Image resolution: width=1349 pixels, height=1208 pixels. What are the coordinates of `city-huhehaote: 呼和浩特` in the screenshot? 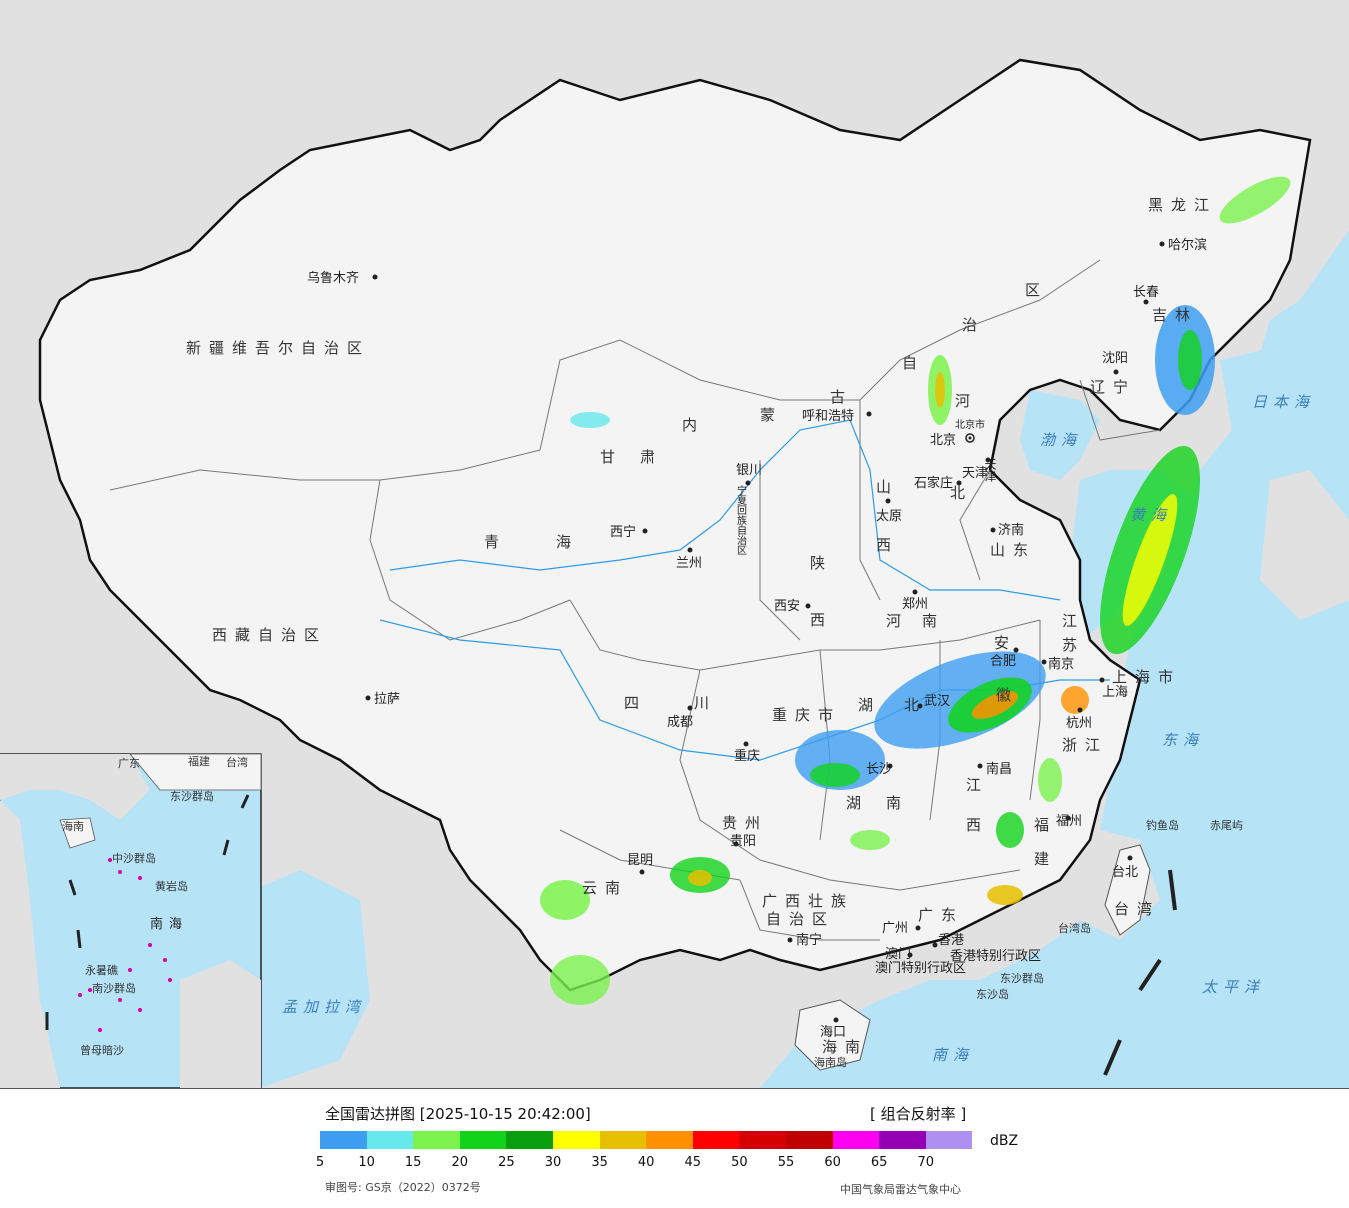 It's located at (828, 416).